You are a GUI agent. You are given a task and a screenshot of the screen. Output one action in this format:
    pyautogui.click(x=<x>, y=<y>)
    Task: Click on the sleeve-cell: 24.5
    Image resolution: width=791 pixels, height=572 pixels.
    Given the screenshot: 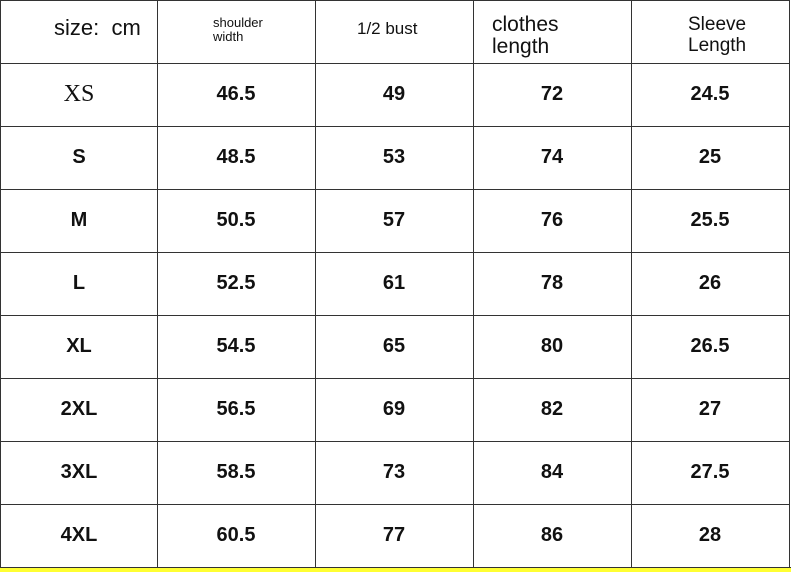 What is the action you would take?
    pyautogui.click(x=710, y=94)
    